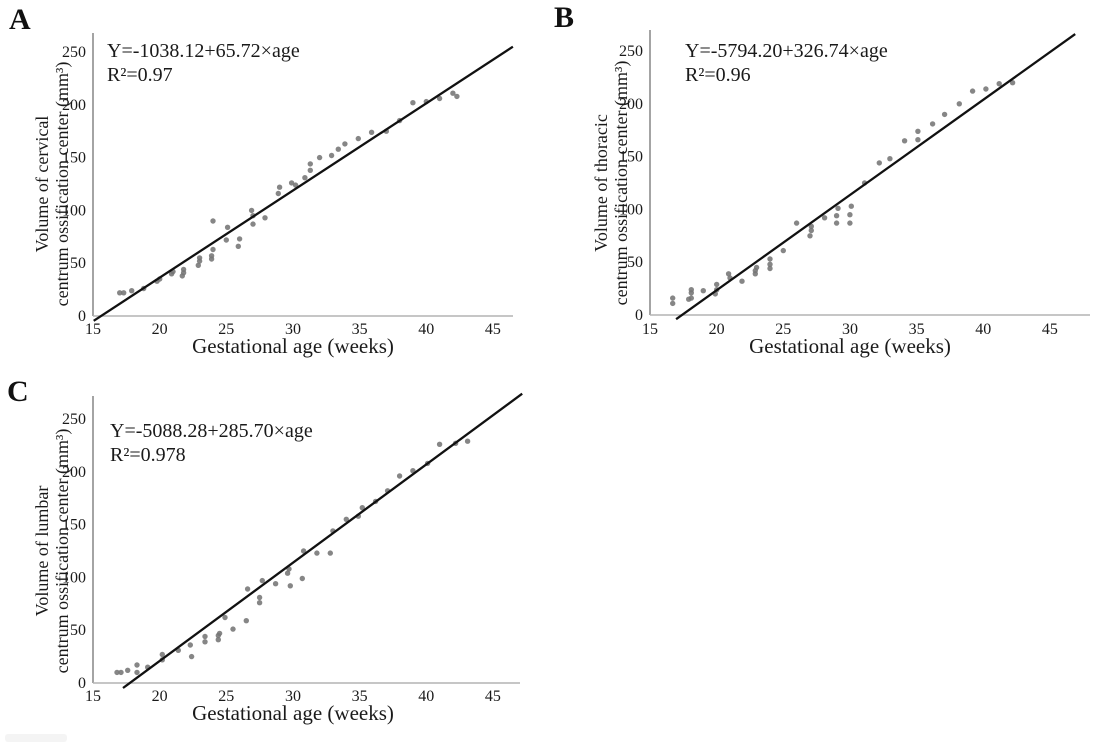  I want to click on y-axis-title-line1: Volume of lumbar, so click(42, 551).